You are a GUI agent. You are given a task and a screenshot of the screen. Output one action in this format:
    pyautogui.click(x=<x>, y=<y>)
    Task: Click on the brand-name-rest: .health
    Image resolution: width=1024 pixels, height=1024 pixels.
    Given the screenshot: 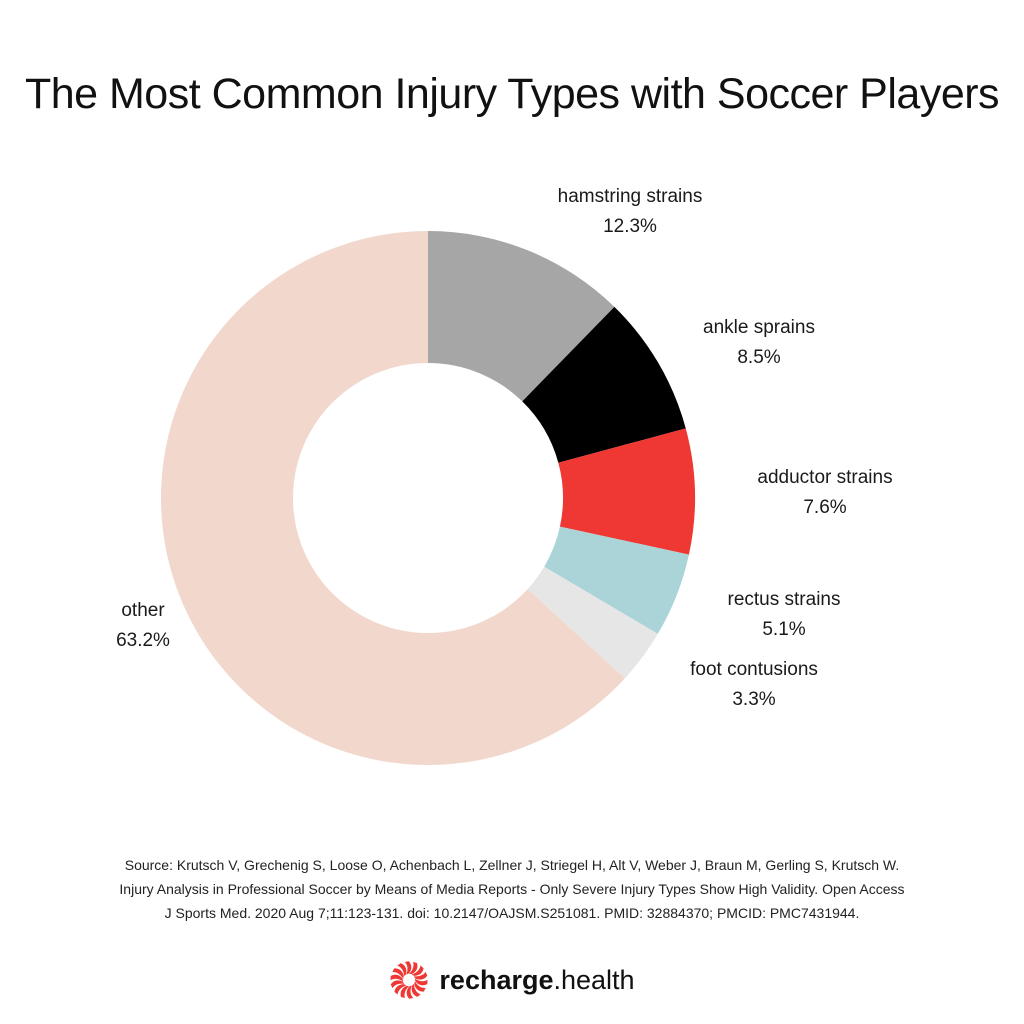 What is the action you would take?
    pyautogui.click(x=594, y=979)
    